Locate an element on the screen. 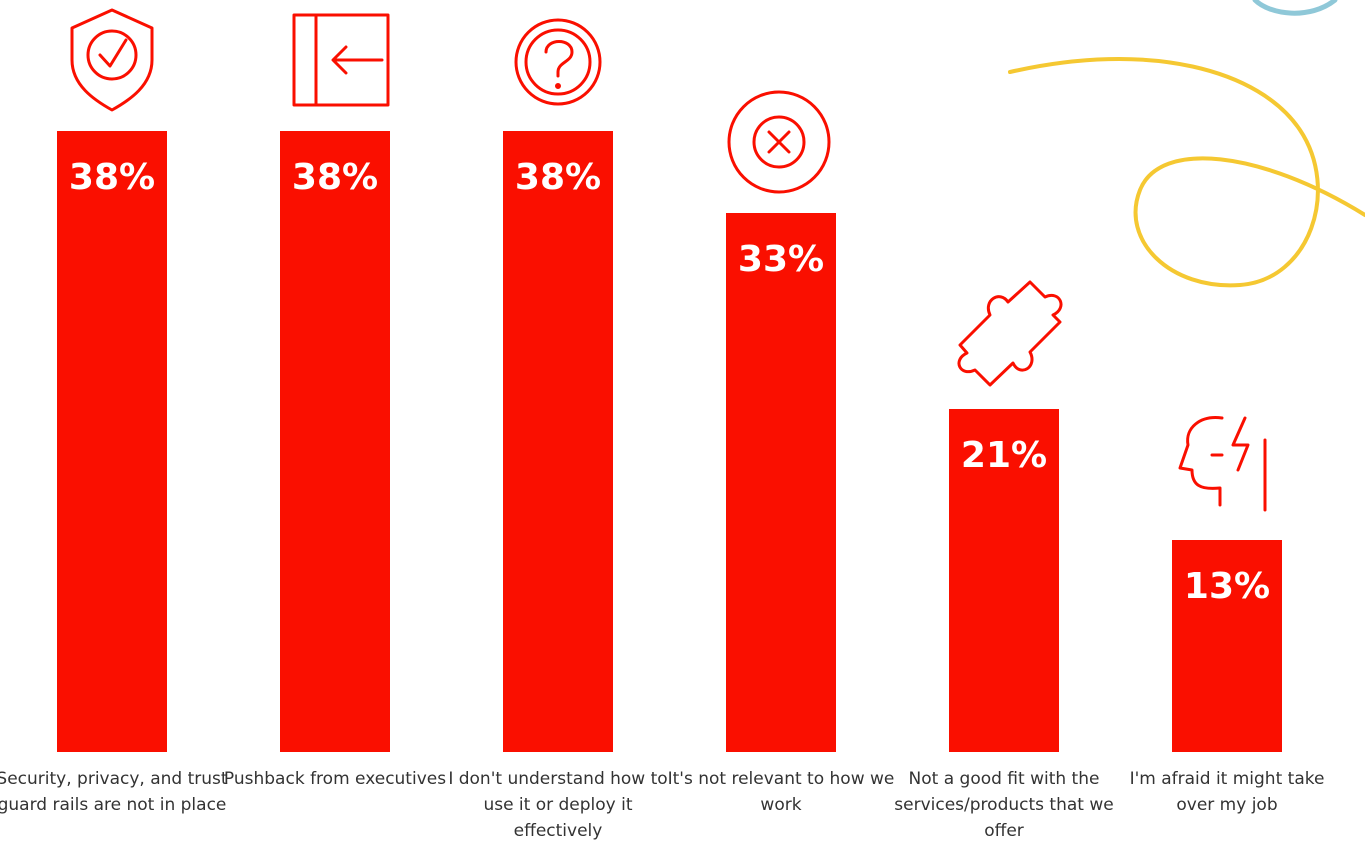 The width and height of the screenshot is (1365, 859). icon-cancel is located at coordinates (779, 142).